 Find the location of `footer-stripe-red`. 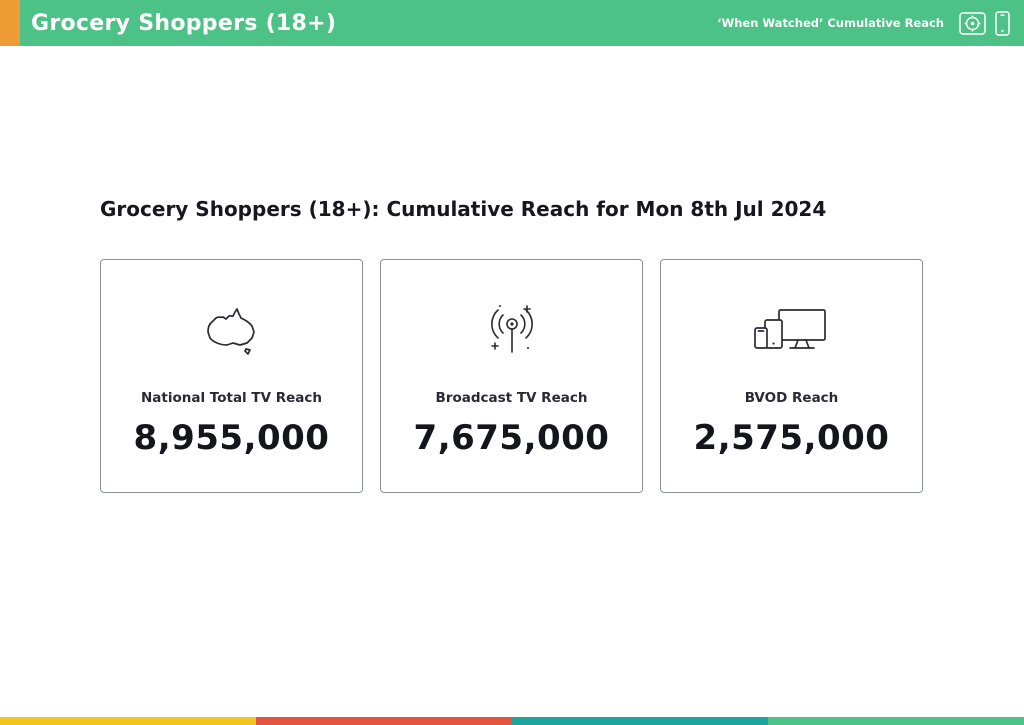

footer-stripe-red is located at coordinates (384, 721).